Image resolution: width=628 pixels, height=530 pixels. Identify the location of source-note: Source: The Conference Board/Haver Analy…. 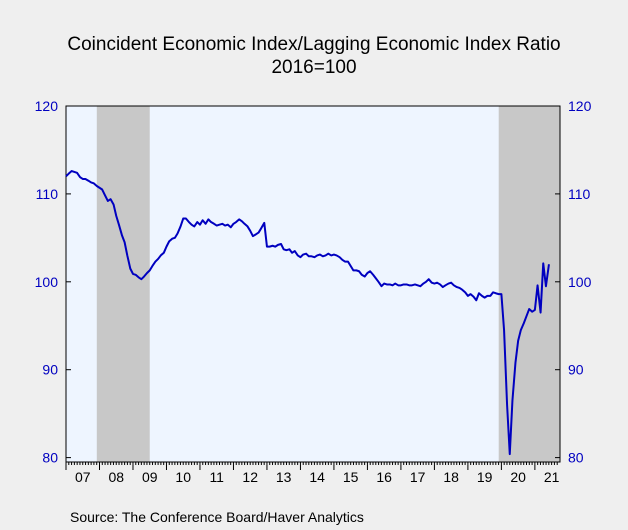
(217, 517).